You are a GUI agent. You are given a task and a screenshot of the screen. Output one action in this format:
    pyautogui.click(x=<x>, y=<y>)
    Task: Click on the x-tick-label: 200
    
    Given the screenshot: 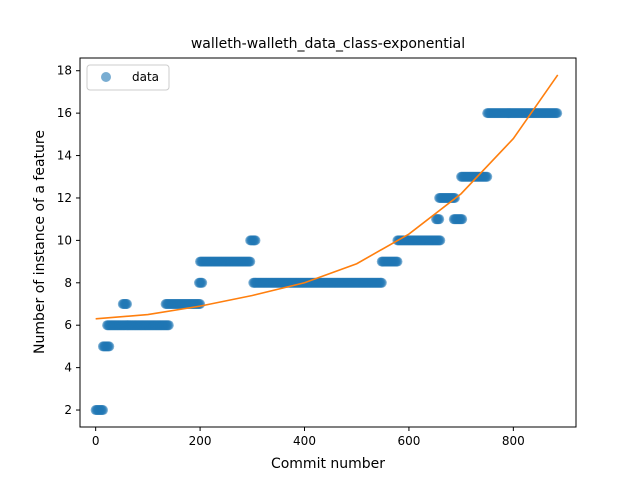 What is the action you would take?
    pyautogui.click(x=200, y=441)
    